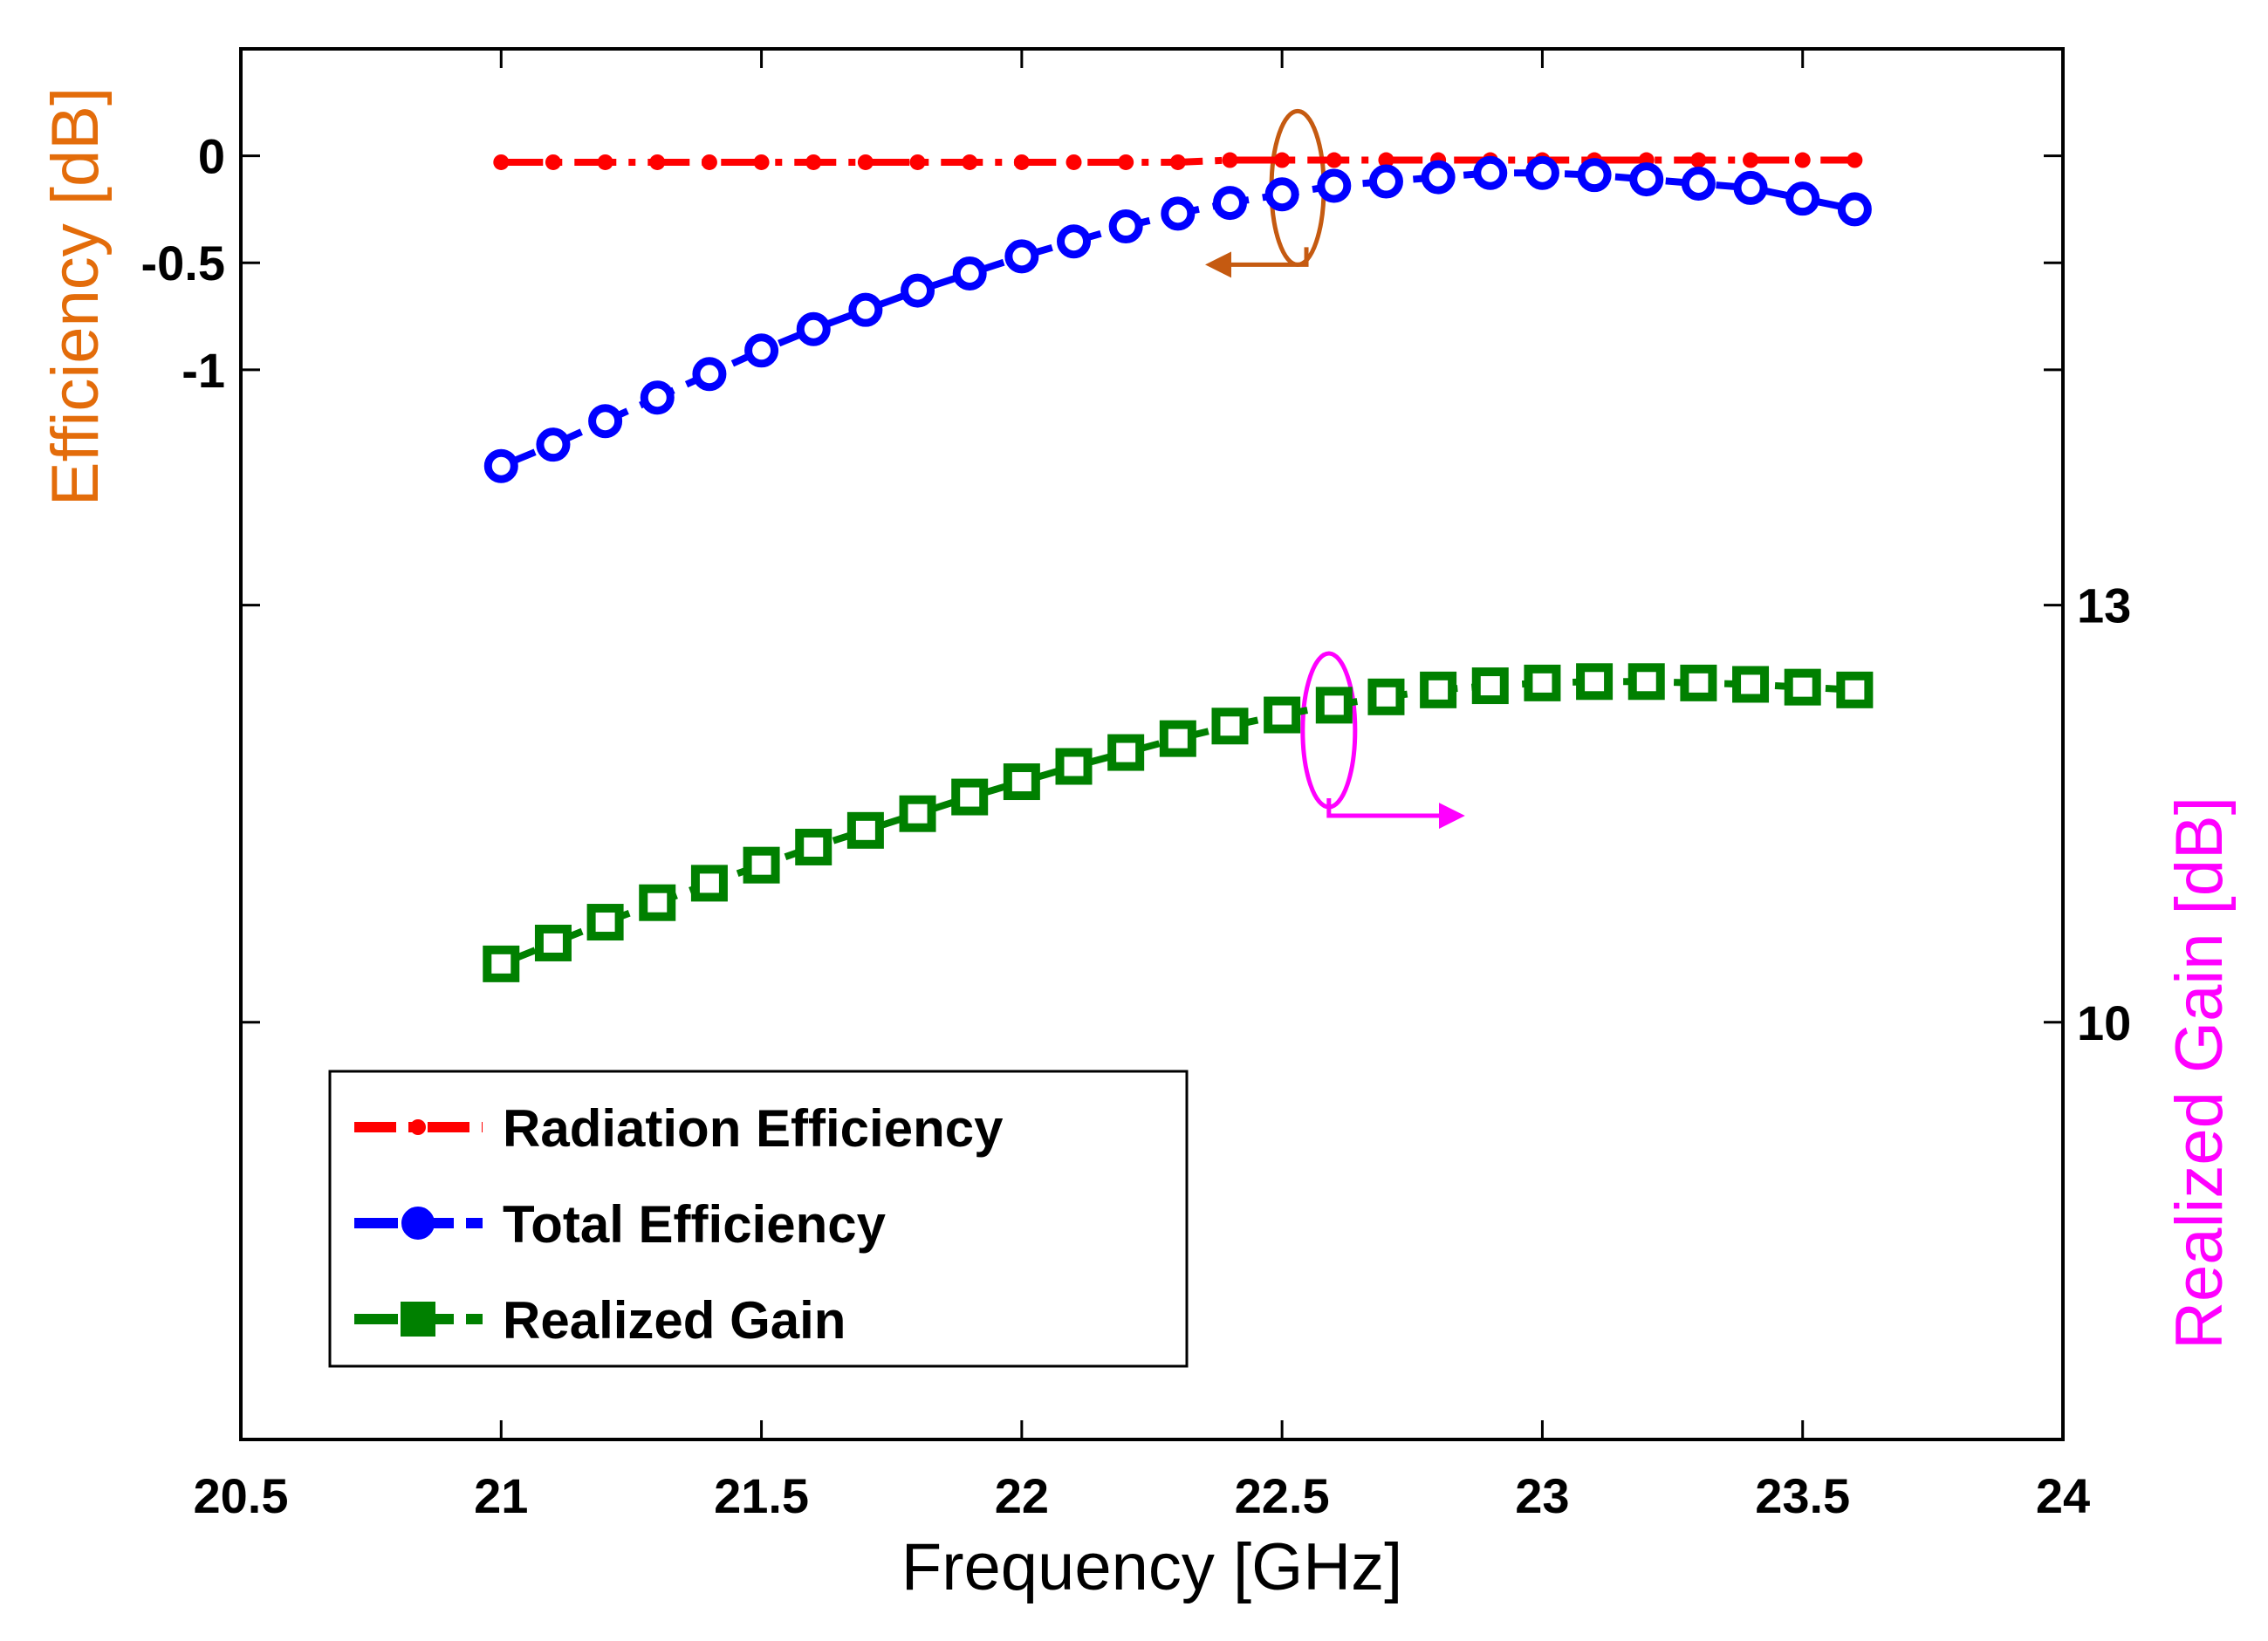  I want to click on y-tick-label: -0.5, so click(183, 263).